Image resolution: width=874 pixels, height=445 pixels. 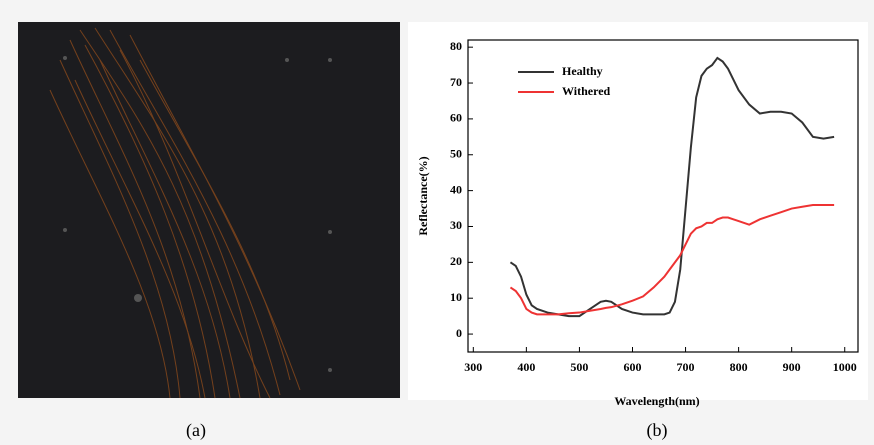 What do you see at coordinates (672, 259) in the screenshot?
I see `series-line` at bounding box center [672, 259].